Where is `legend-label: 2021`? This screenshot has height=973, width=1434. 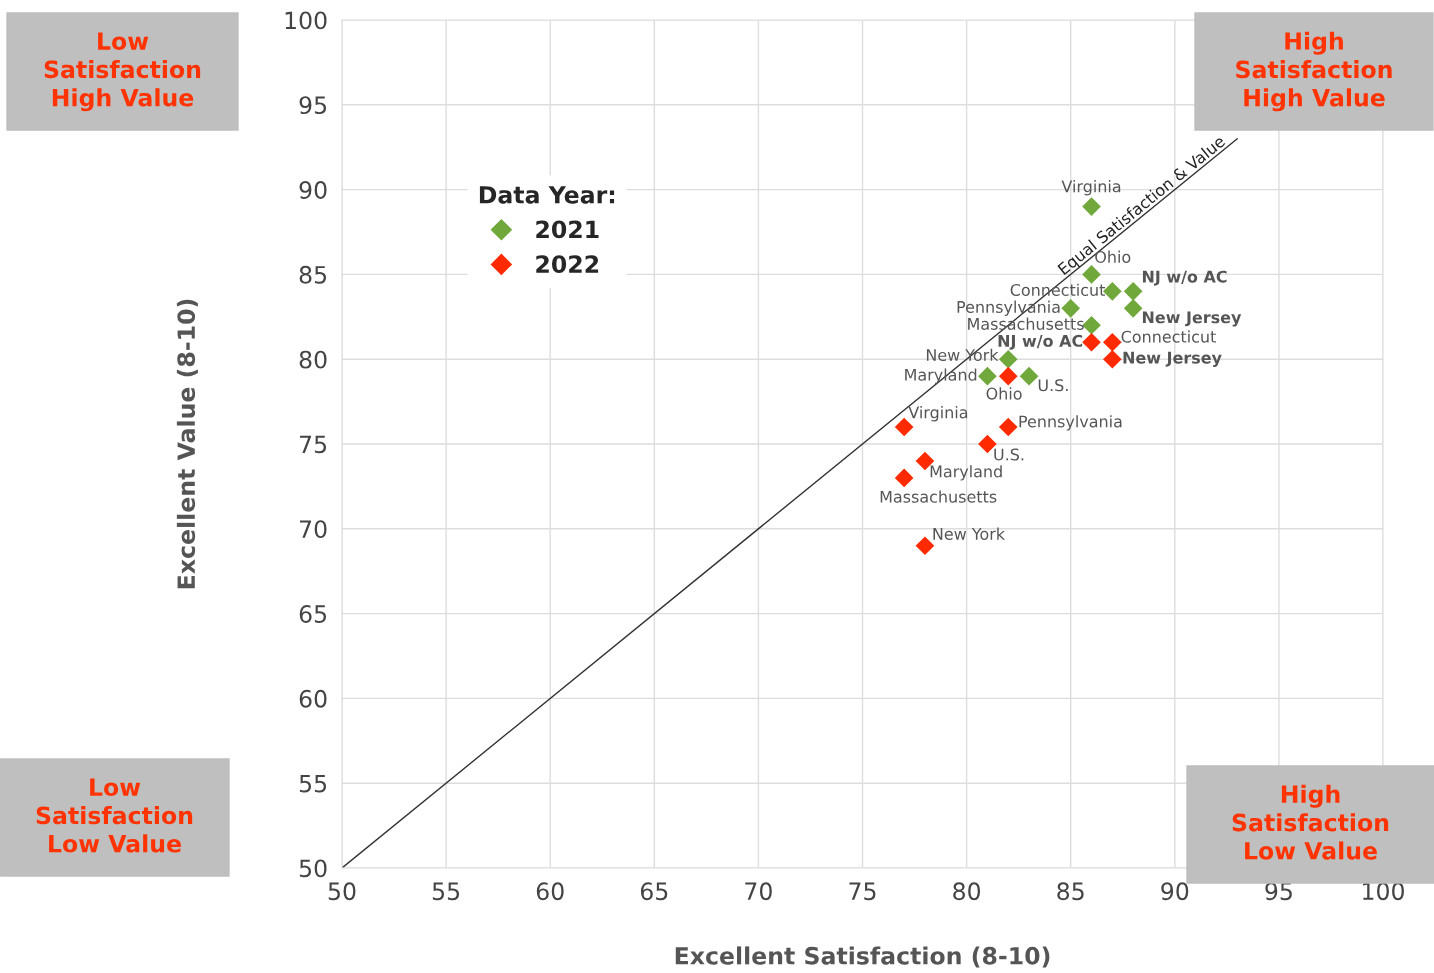
legend-label: 2021 is located at coordinates (567, 229).